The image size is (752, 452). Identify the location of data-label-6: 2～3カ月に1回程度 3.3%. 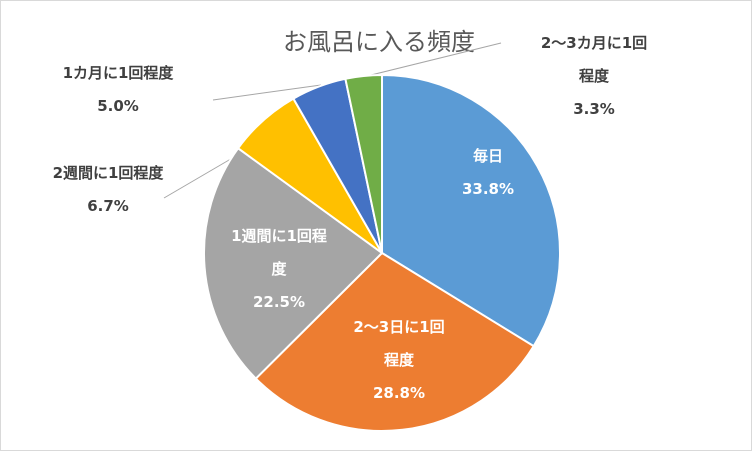
(594, 76).